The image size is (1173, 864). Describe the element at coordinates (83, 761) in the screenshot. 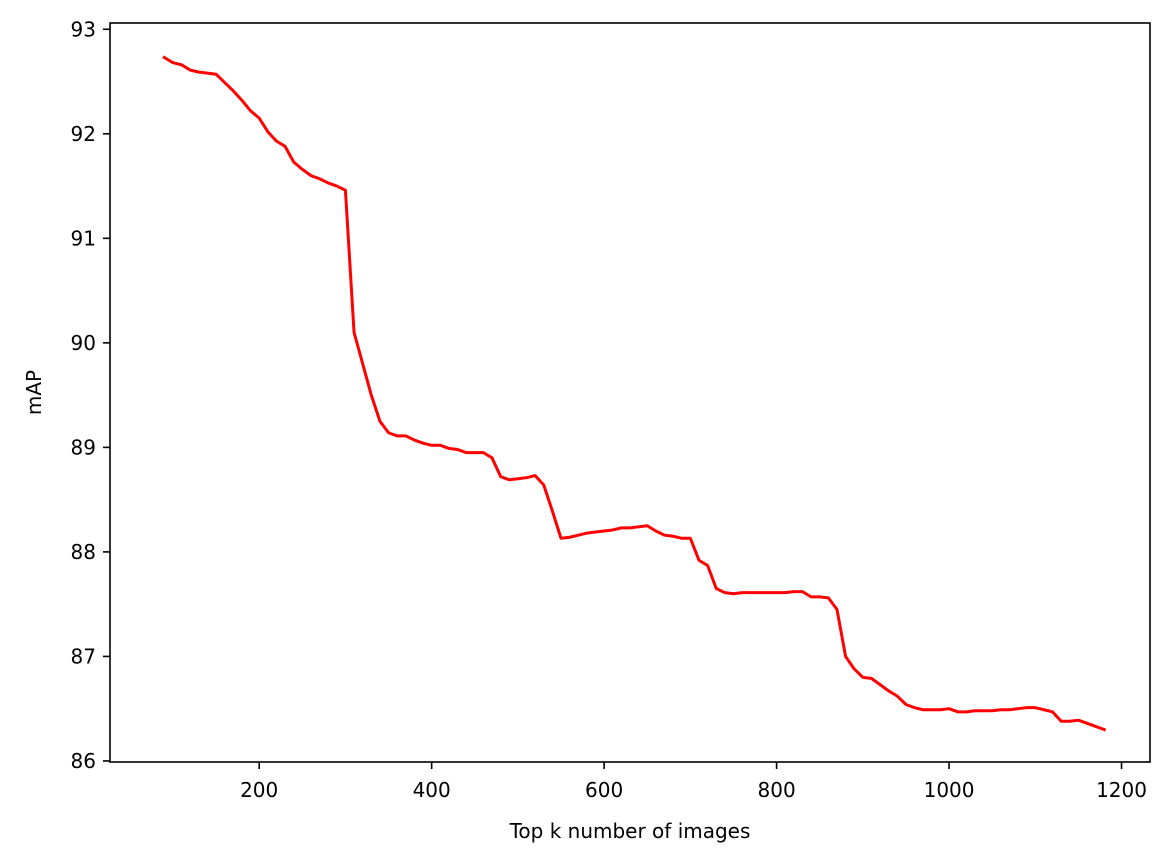

I see `y-tick-label: 86` at that location.